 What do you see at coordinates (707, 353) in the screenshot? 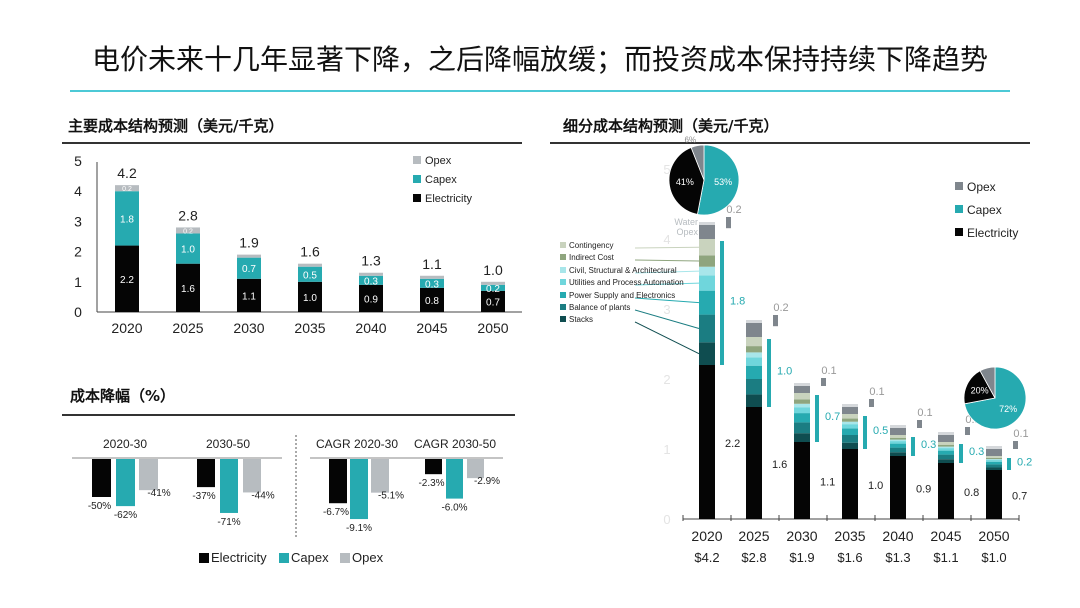
I see `bar-capex-stacks` at bounding box center [707, 353].